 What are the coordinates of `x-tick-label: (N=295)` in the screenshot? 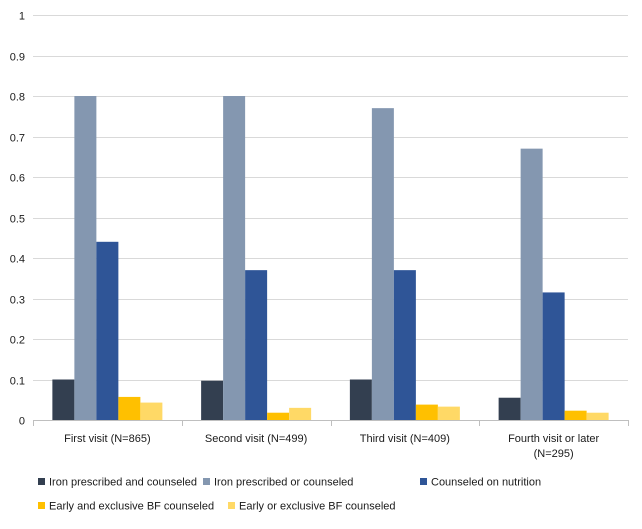 It's located at (554, 454).